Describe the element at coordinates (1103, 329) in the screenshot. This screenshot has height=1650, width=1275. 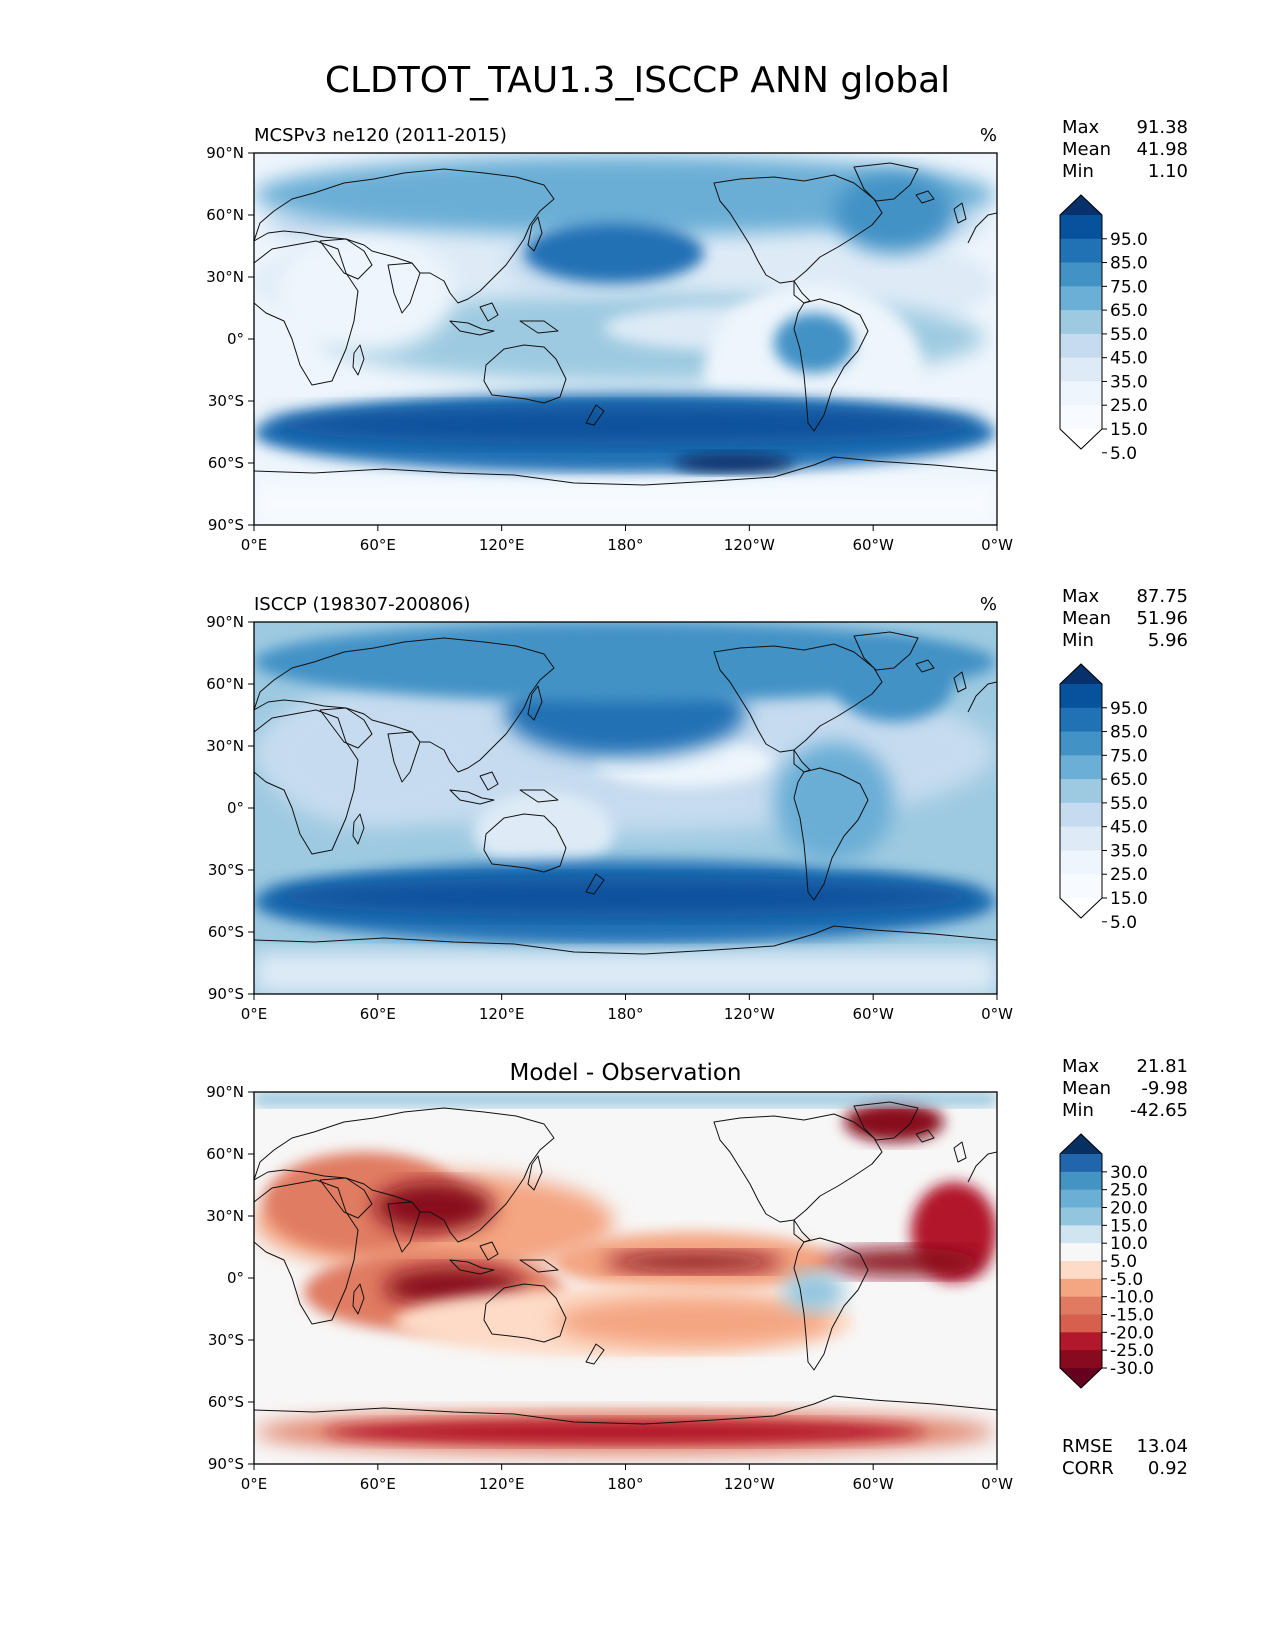
I see `colorbar: 95.0 85.0 75.0 65.0 55.0 45.0 35.0 25.0 15.0 5.0` at that location.